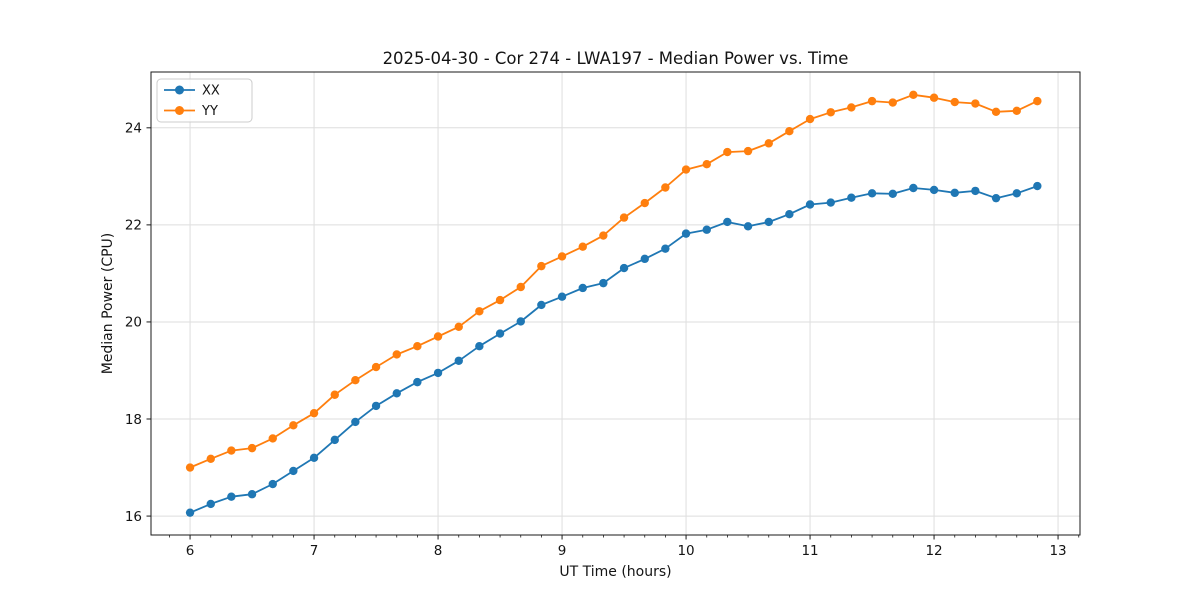 This screenshot has width=1200, height=600. What do you see at coordinates (133, 517) in the screenshot?
I see `y-tick-label: 16` at bounding box center [133, 517].